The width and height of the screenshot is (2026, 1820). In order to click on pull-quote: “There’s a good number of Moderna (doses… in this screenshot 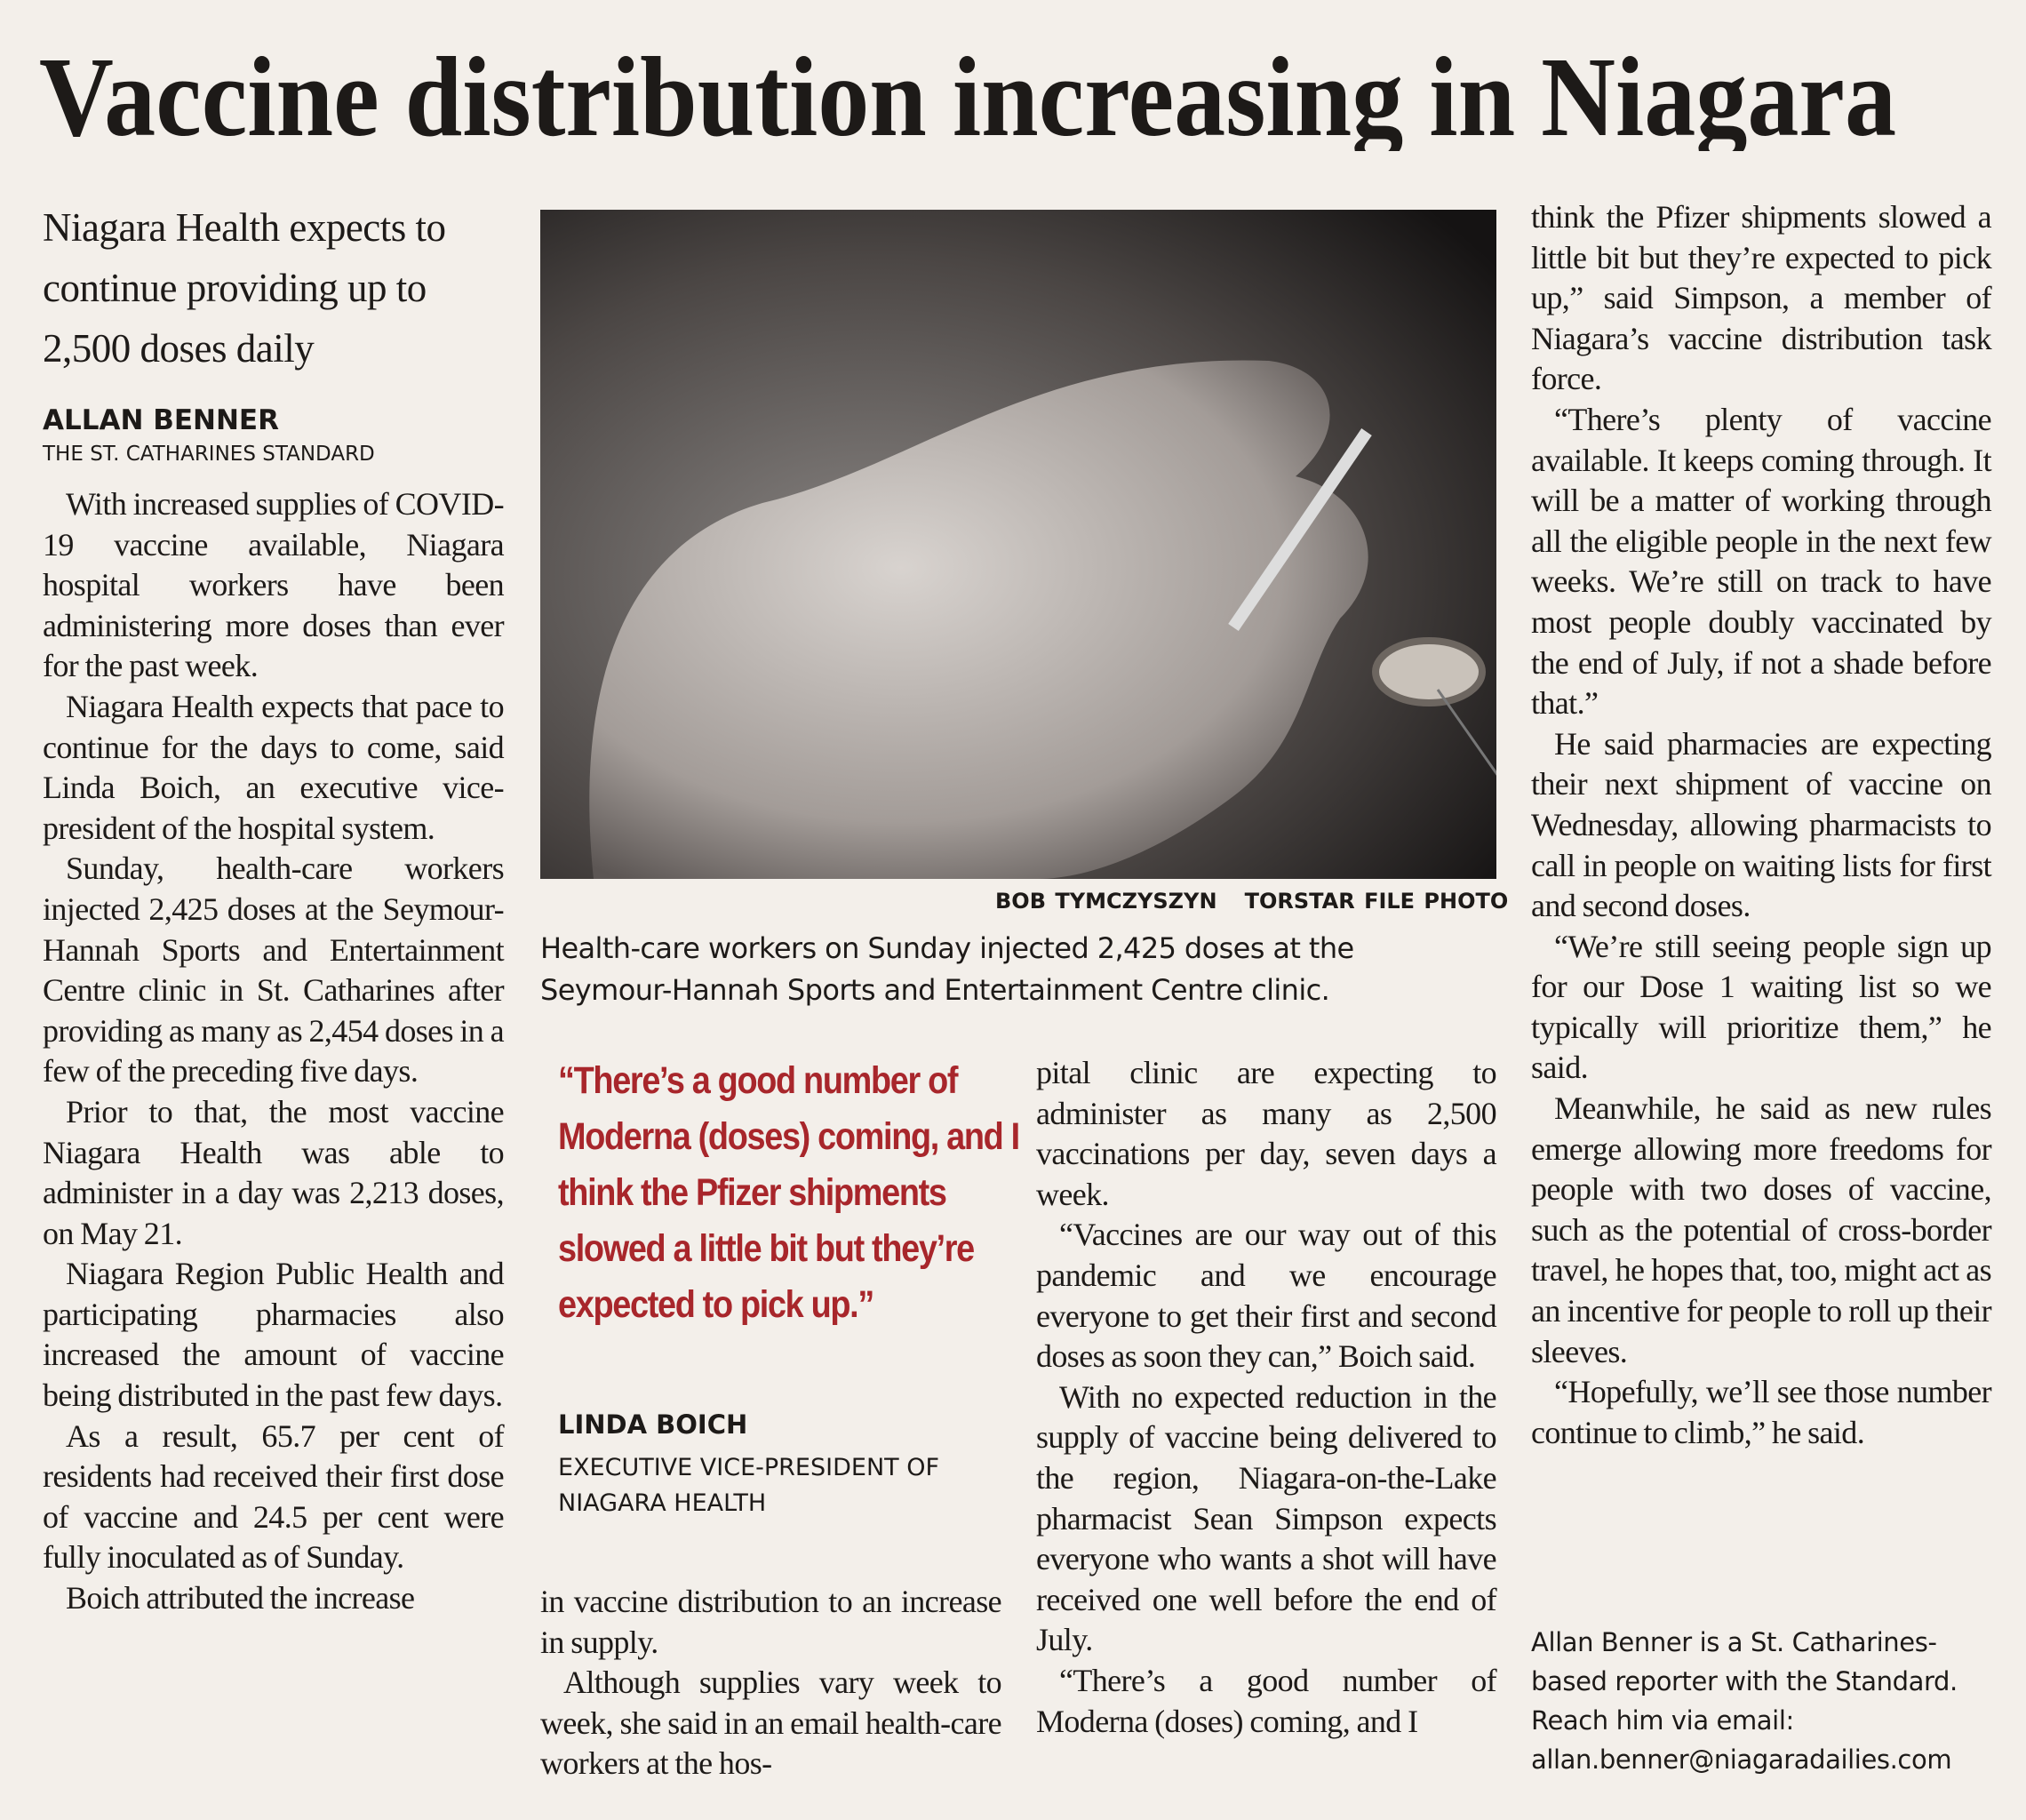, I will do `click(789, 1192)`.